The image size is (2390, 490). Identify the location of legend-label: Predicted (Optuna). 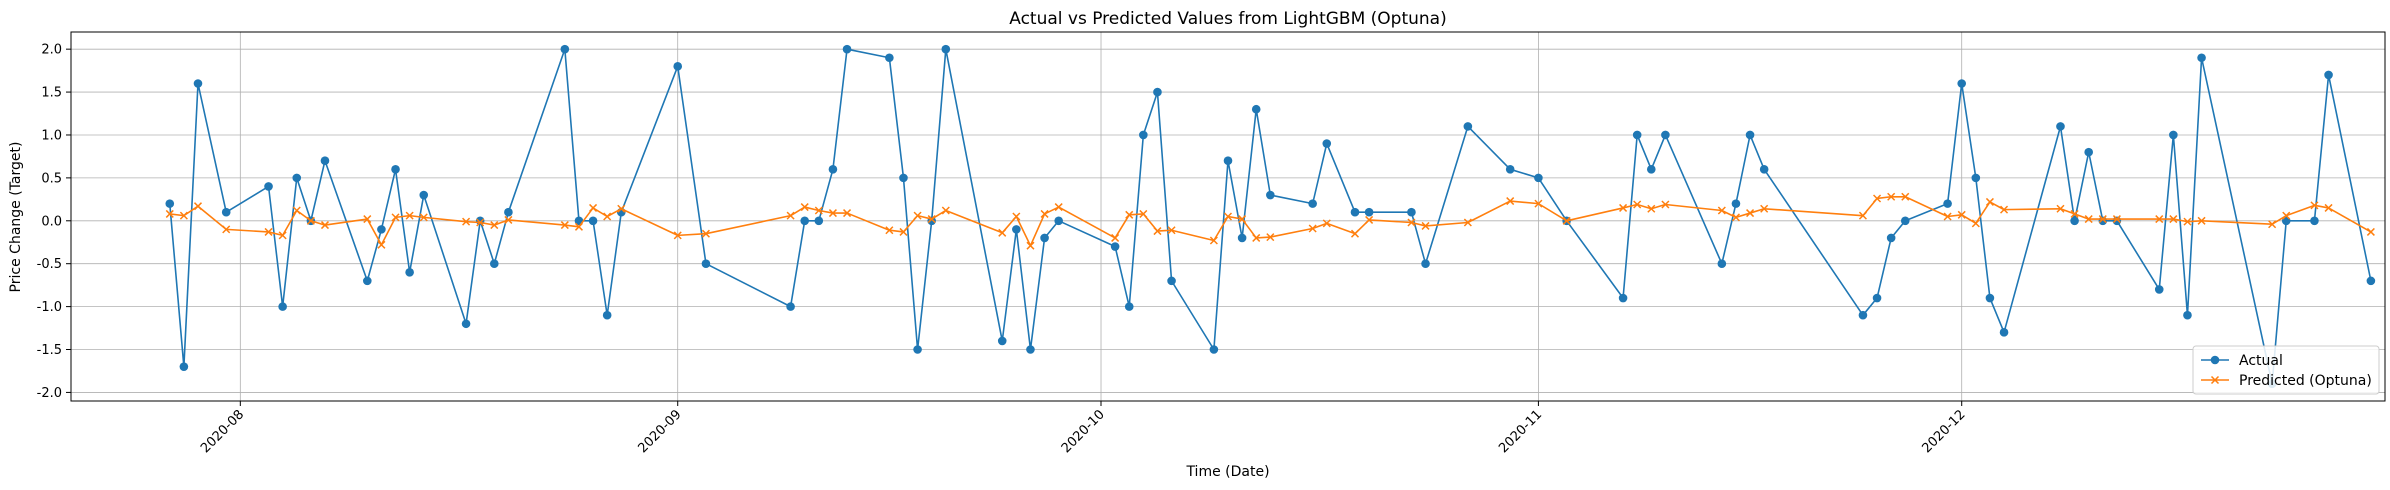
(2305, 381).